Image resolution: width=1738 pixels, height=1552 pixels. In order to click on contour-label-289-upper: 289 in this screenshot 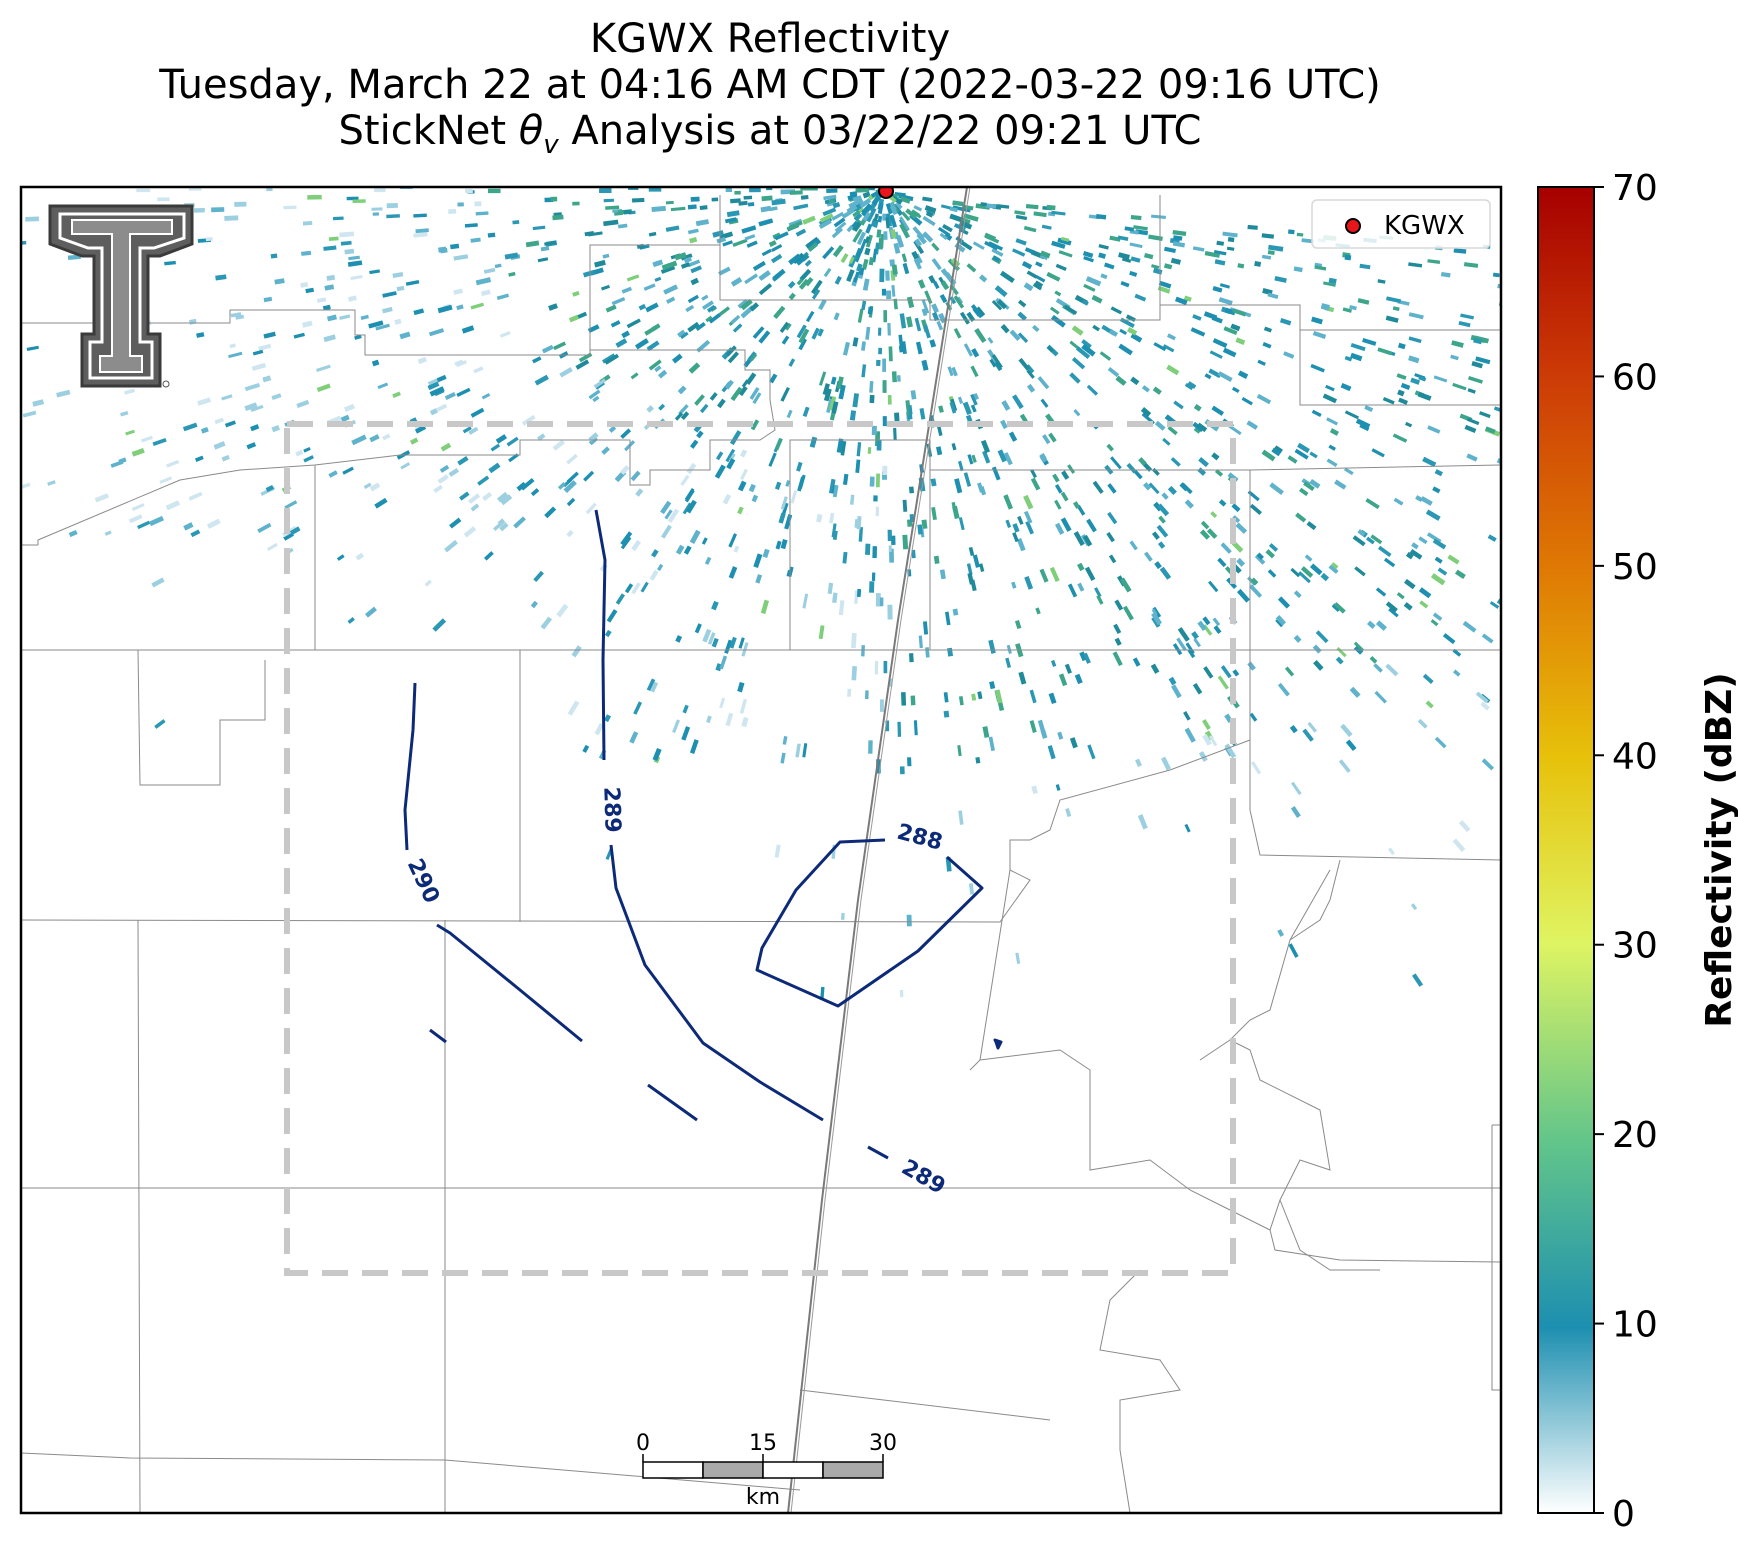, I will do `click(611, 809)`.